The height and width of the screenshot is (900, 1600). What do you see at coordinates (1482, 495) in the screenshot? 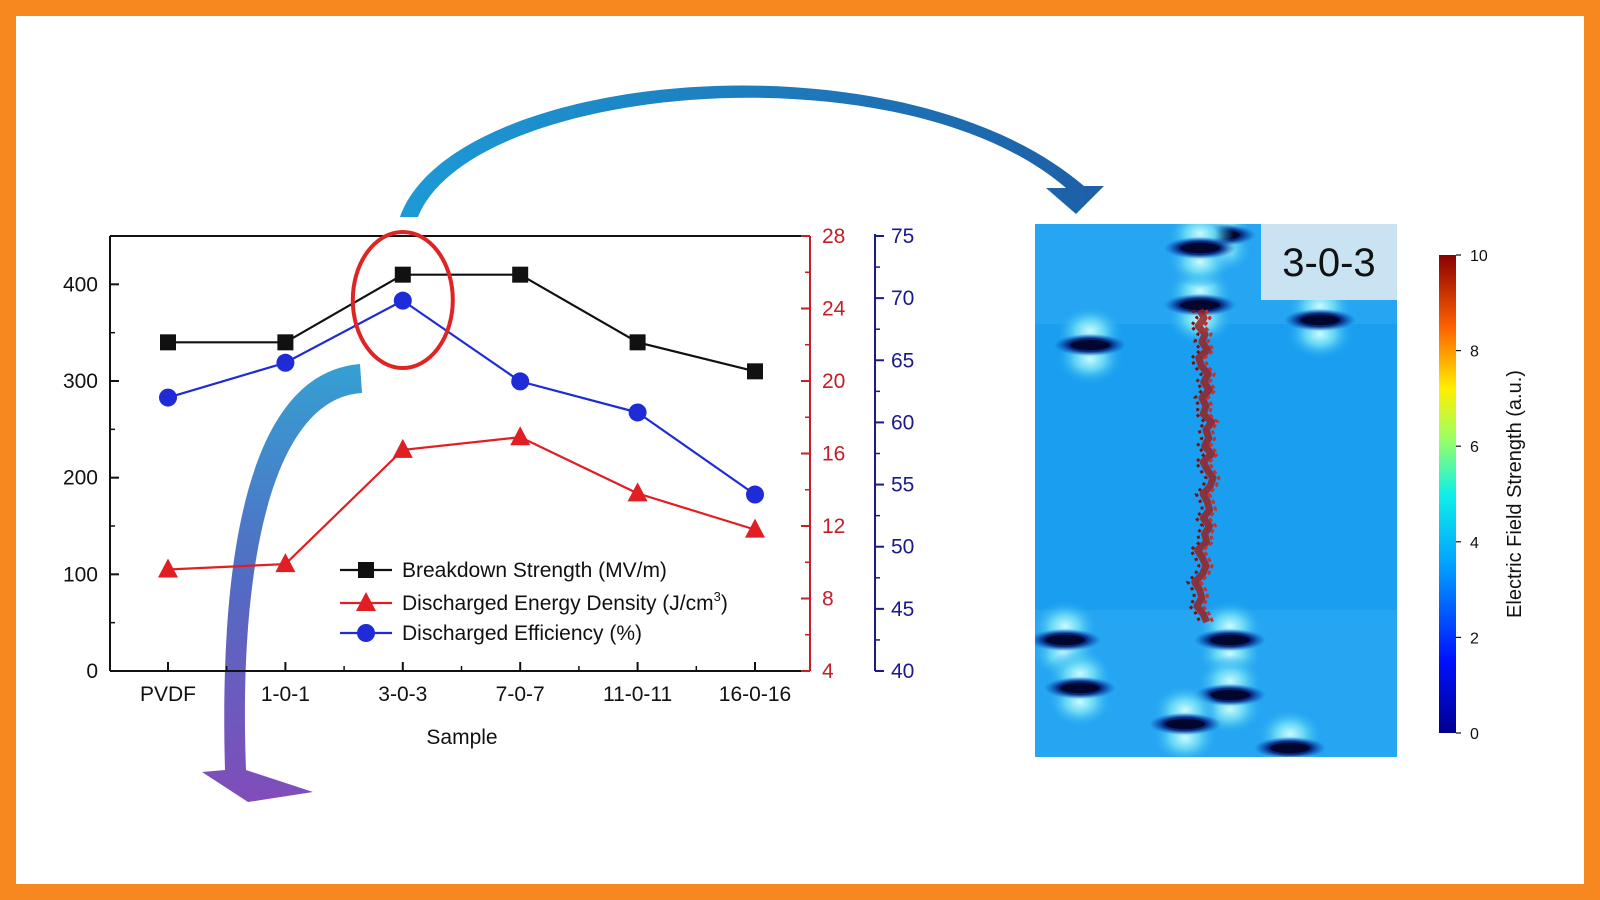
I see `colorbar: 0 2 4 6 8 10 Electric Field Strength (a.u.)` at bounding box center [1482, 495].